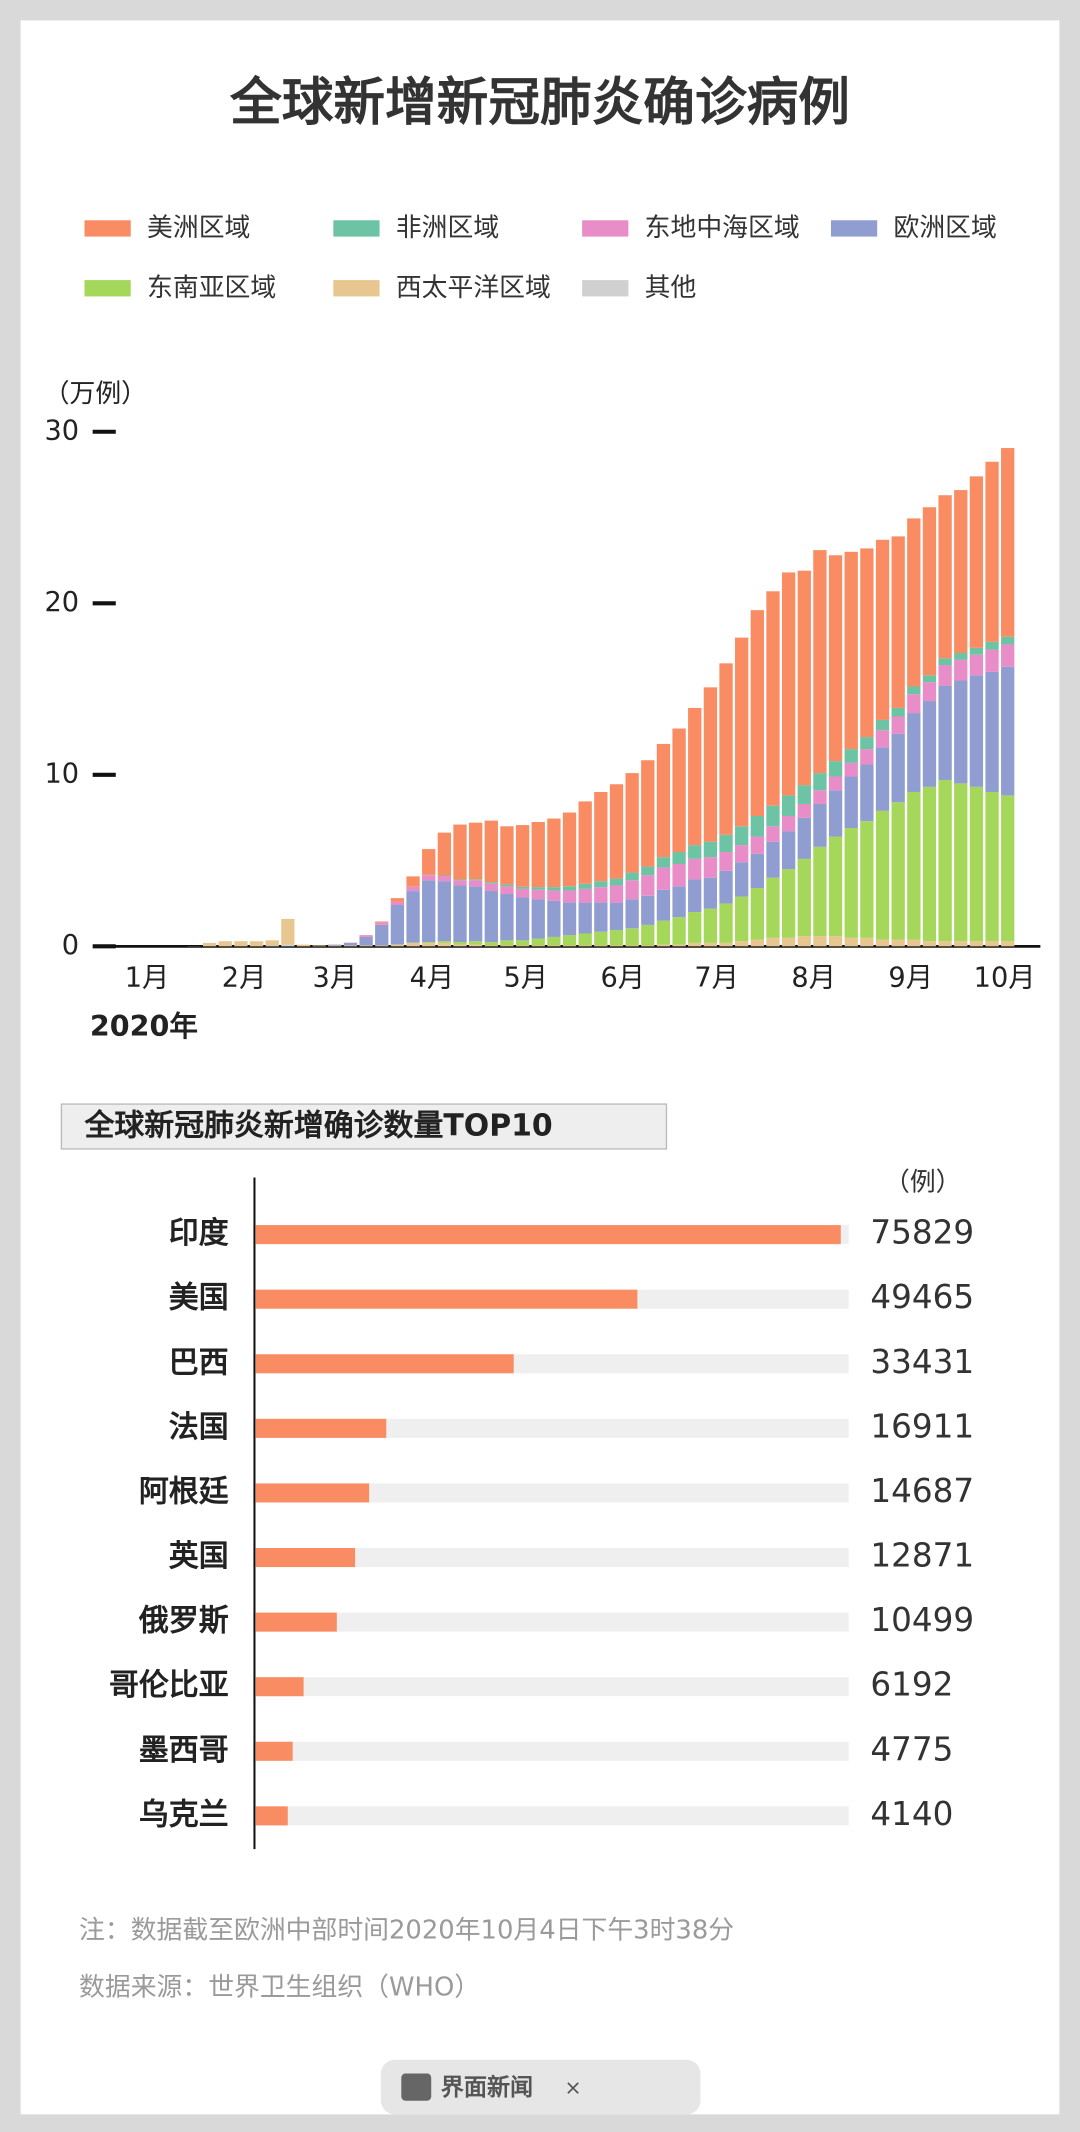 The width and height of the screenshot is (1080, 2132). Describe the element at coordinates (622, 977) in the screenshot. I see `x-tick-label: 6月` at that location.